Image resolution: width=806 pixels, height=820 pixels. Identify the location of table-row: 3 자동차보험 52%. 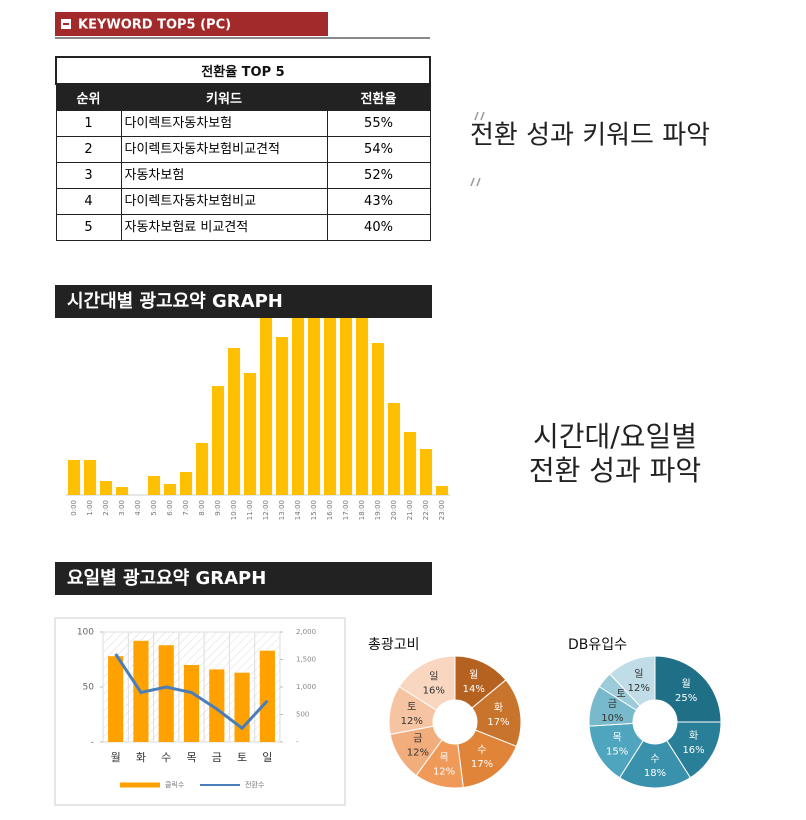
(243, 175).